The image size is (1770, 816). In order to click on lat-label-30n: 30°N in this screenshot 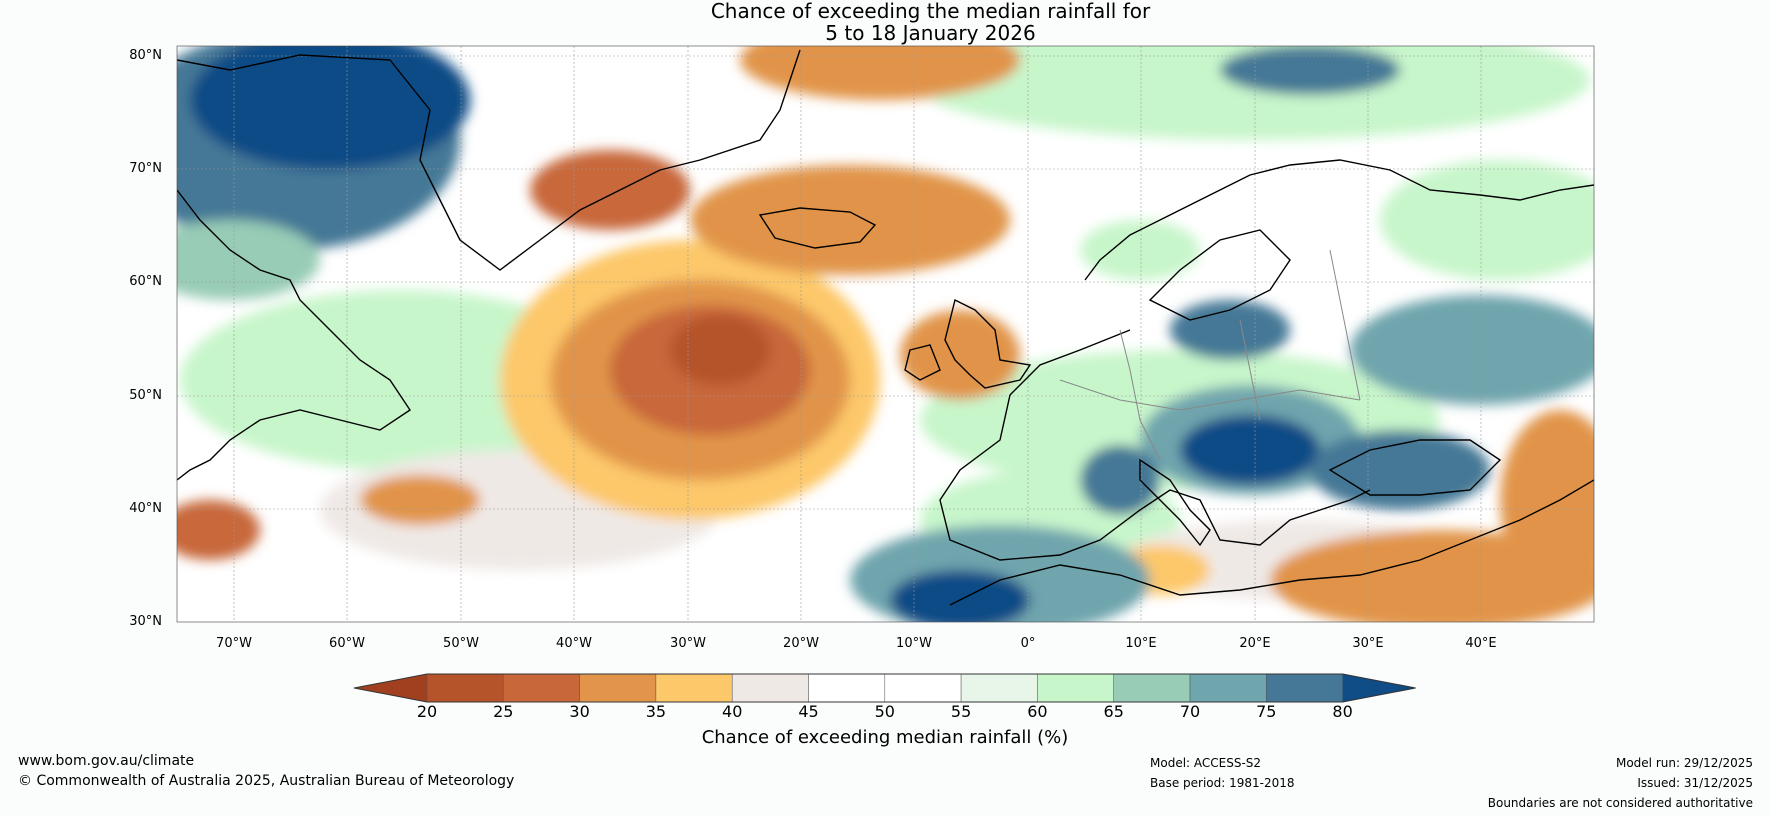, I will do `click(145, 621)`.